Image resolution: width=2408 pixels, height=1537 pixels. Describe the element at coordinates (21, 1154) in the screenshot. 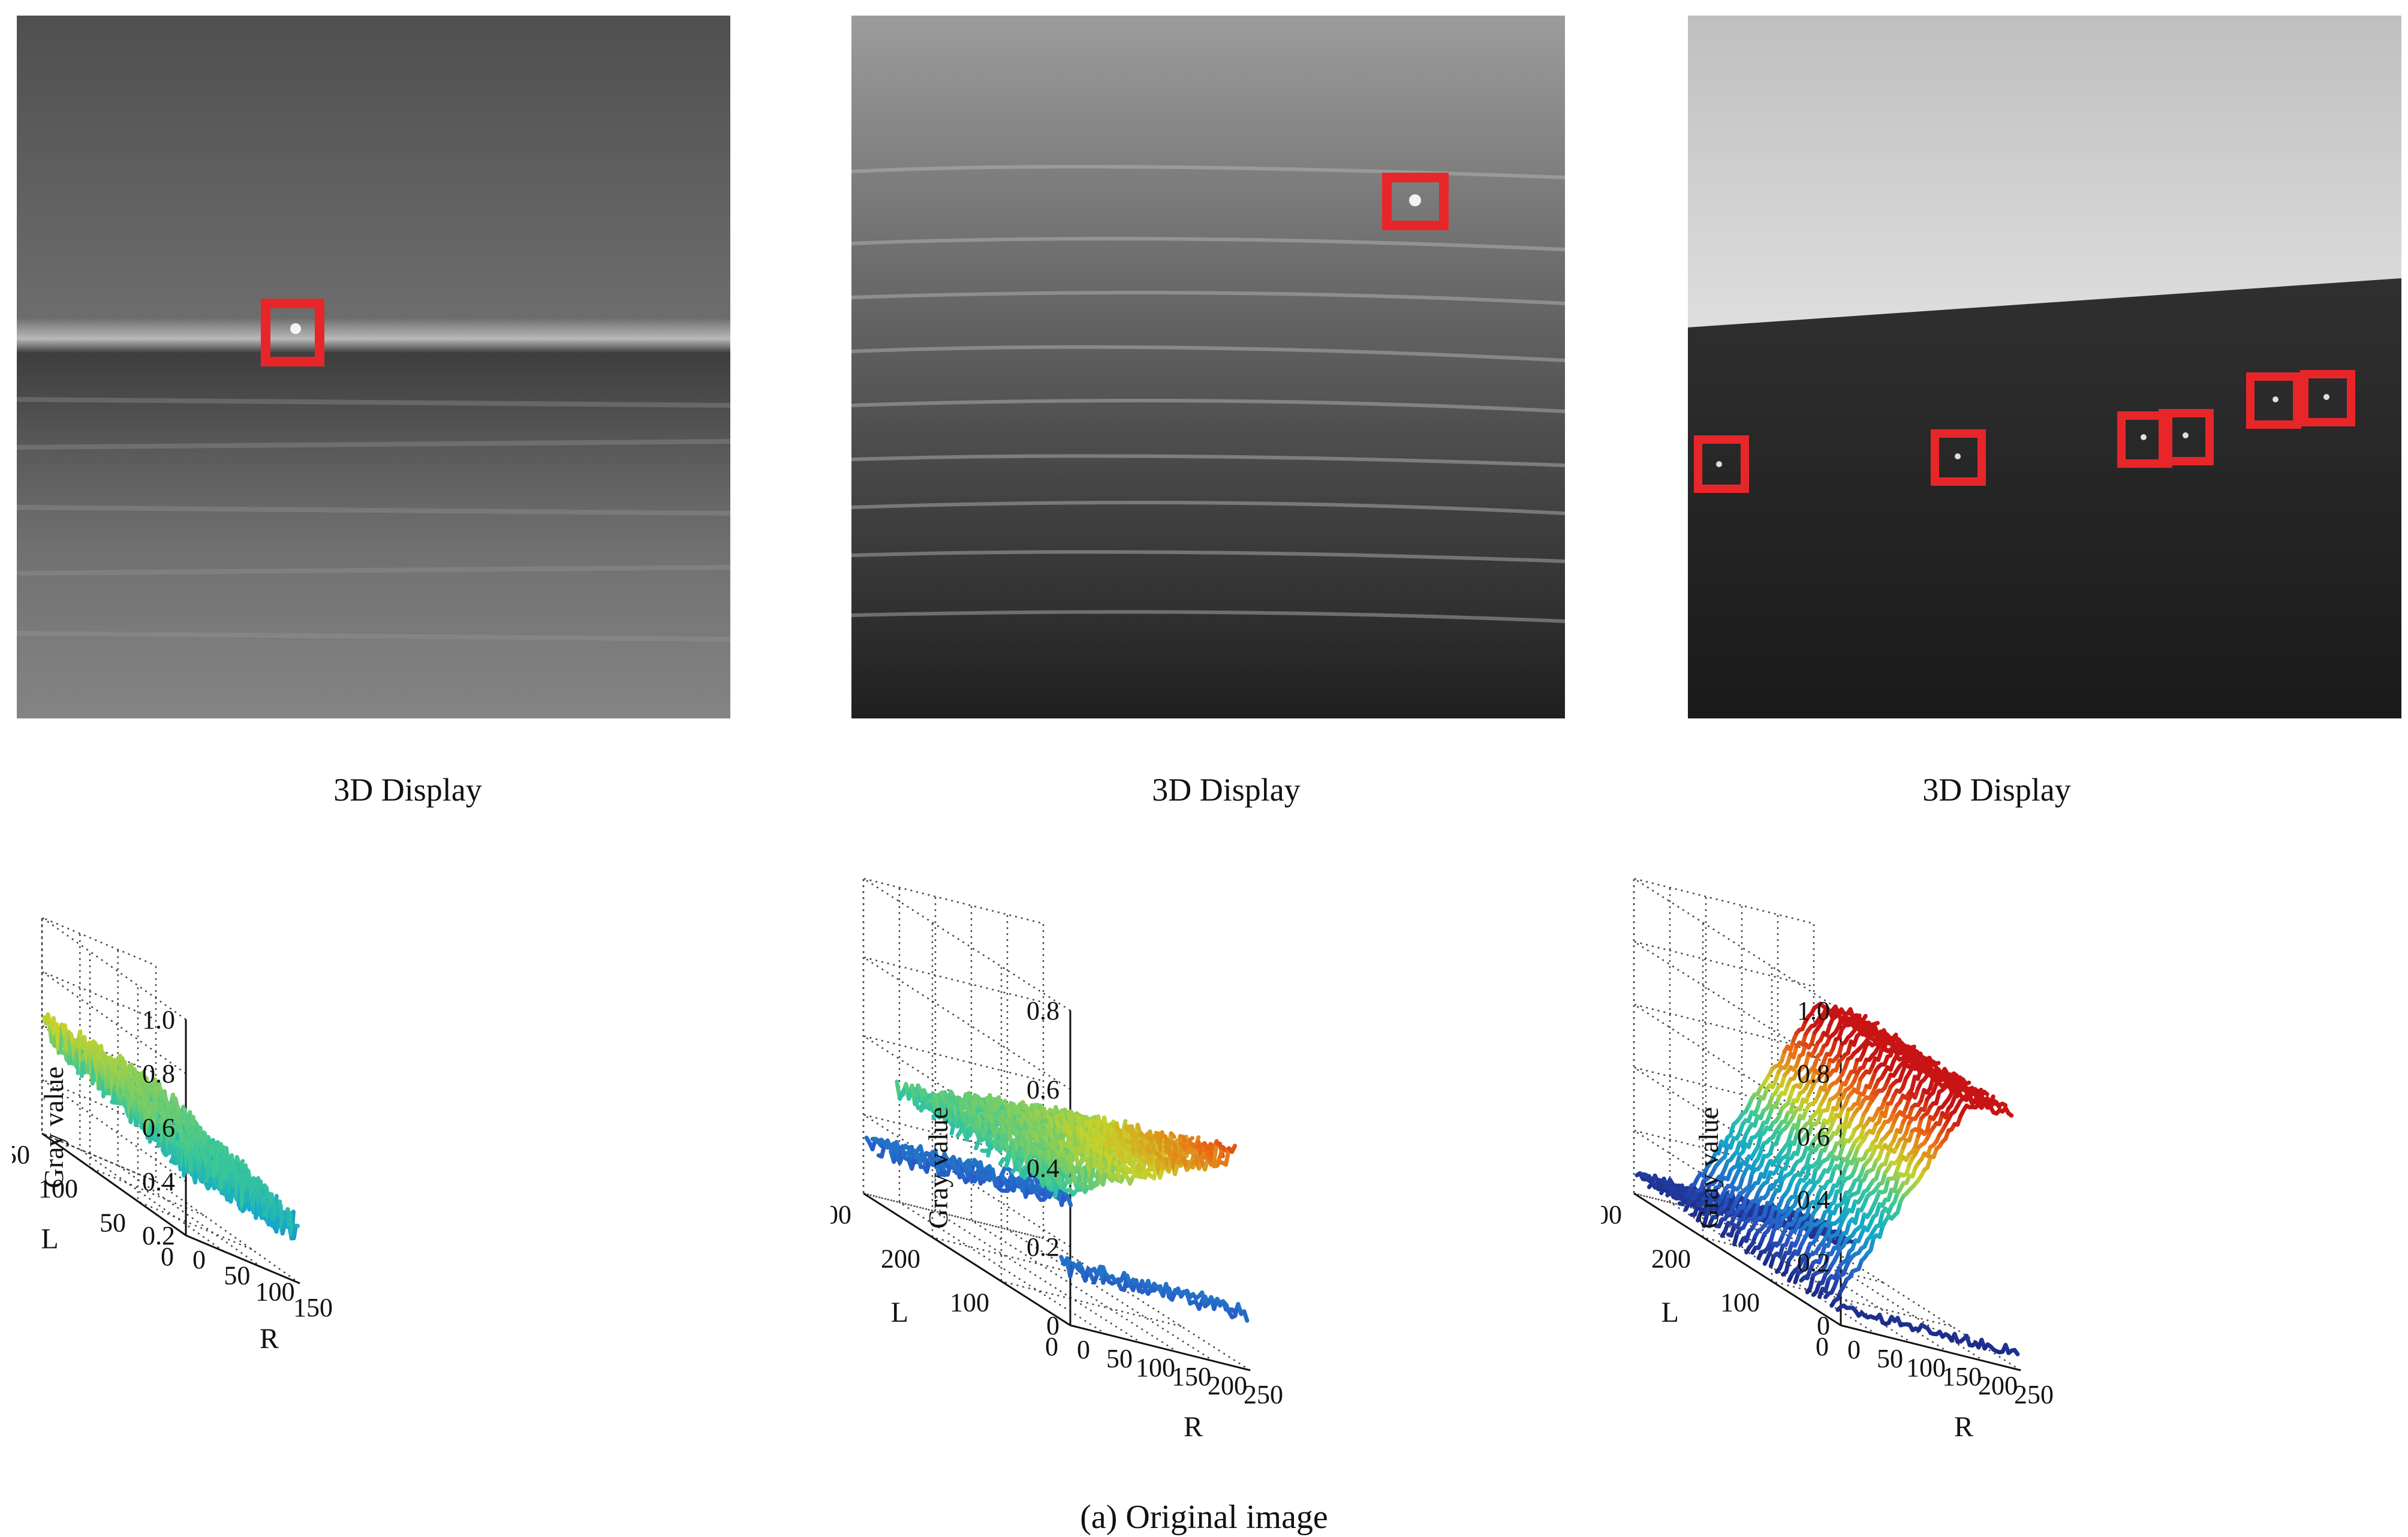

I see `l-tick-label: 150` at that location.